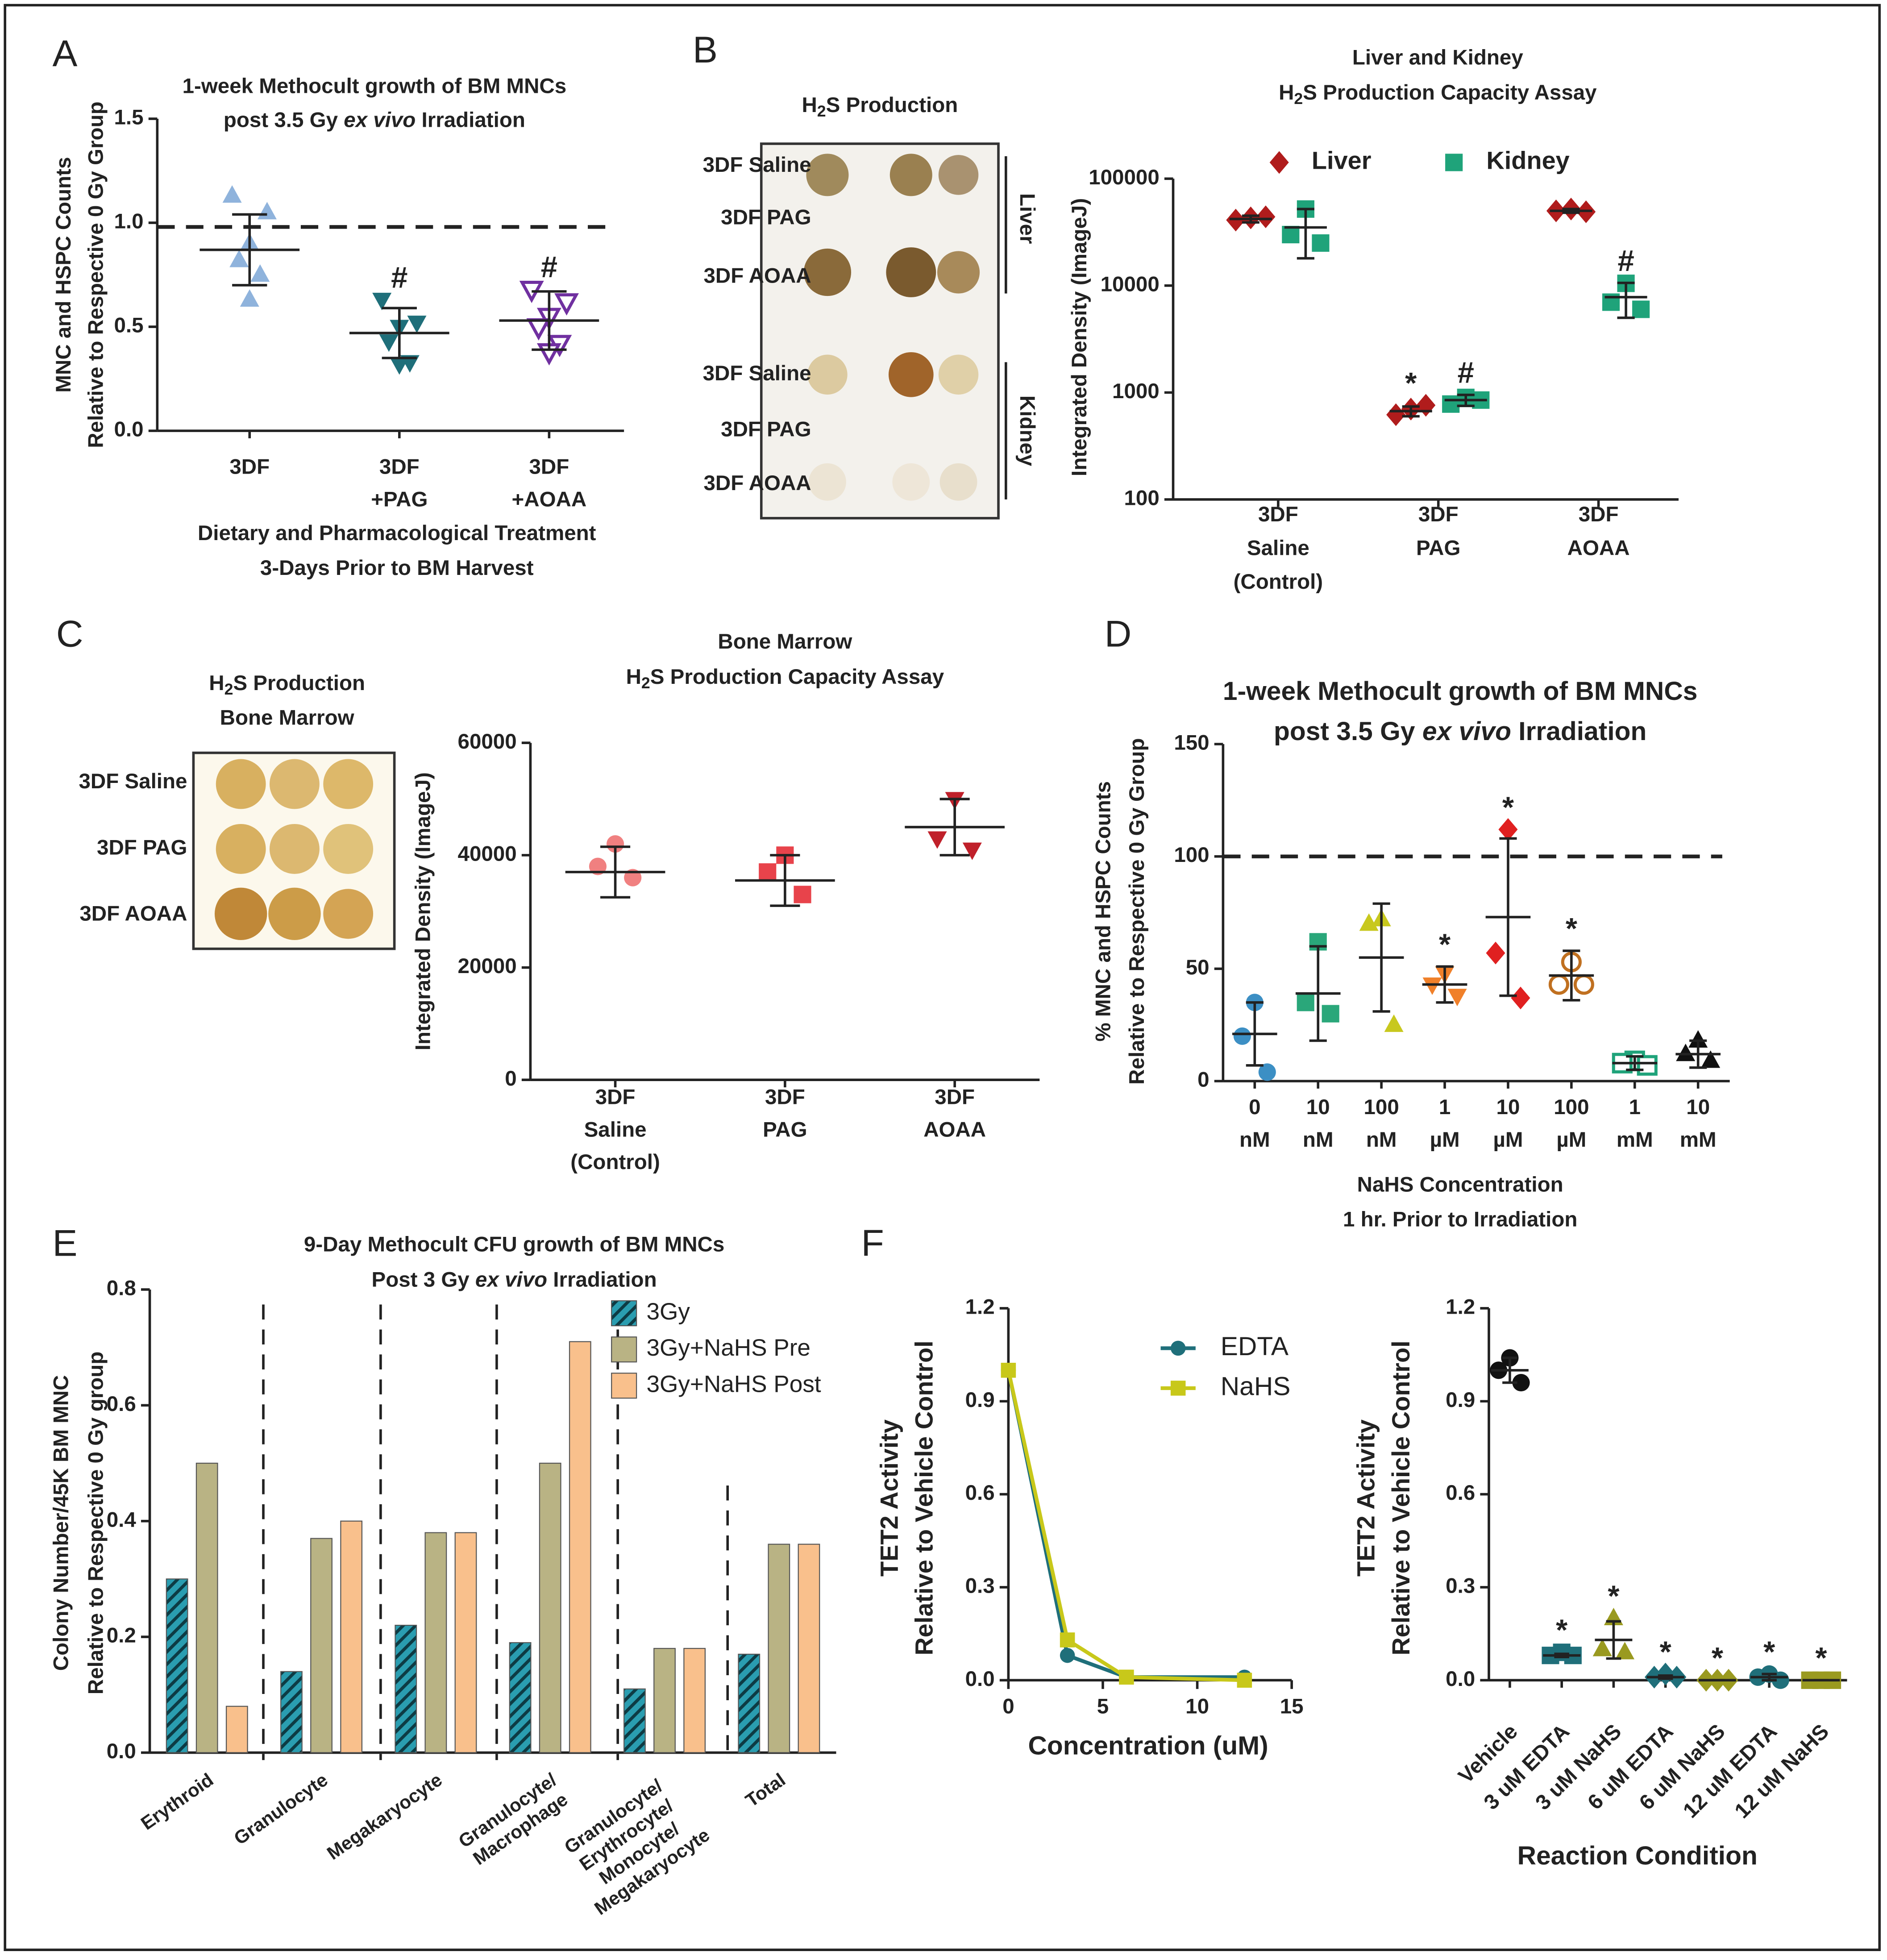 This screenshot has height=1960, width=1887. Describe the element at coordinates (294, 851) in the screenshot. I see `bone-marrow-blot` at that location.